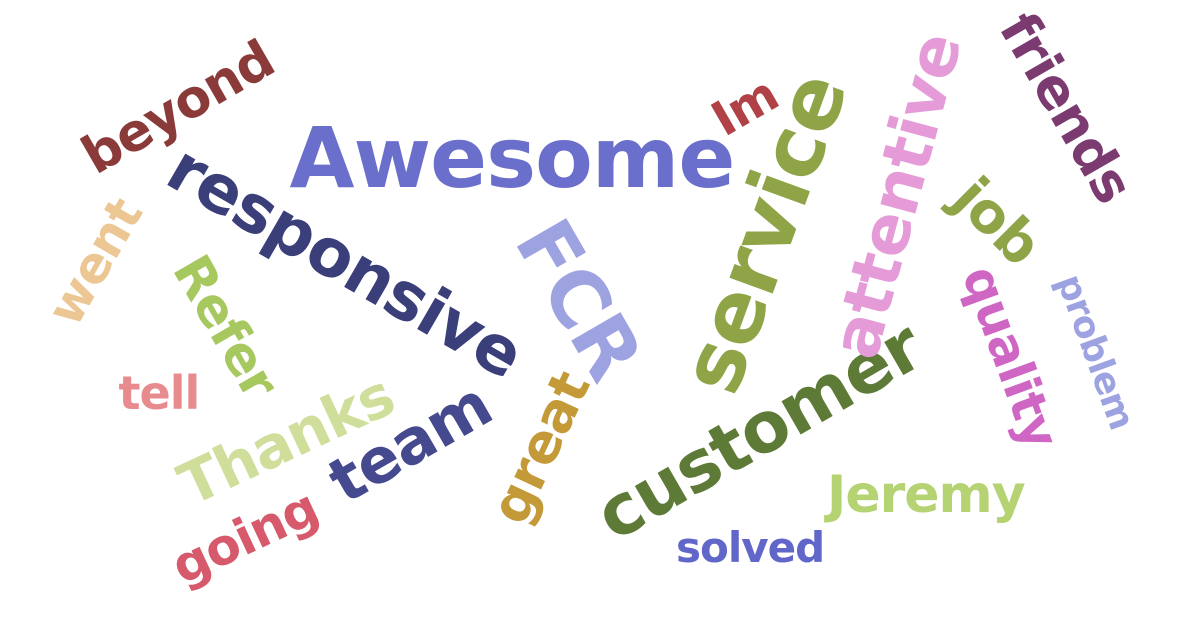 The width and height of the screenshot is (1200, 628). Describe the element at coordinates (996, 222) in the screenshot. I see `word-job: job` at that location.